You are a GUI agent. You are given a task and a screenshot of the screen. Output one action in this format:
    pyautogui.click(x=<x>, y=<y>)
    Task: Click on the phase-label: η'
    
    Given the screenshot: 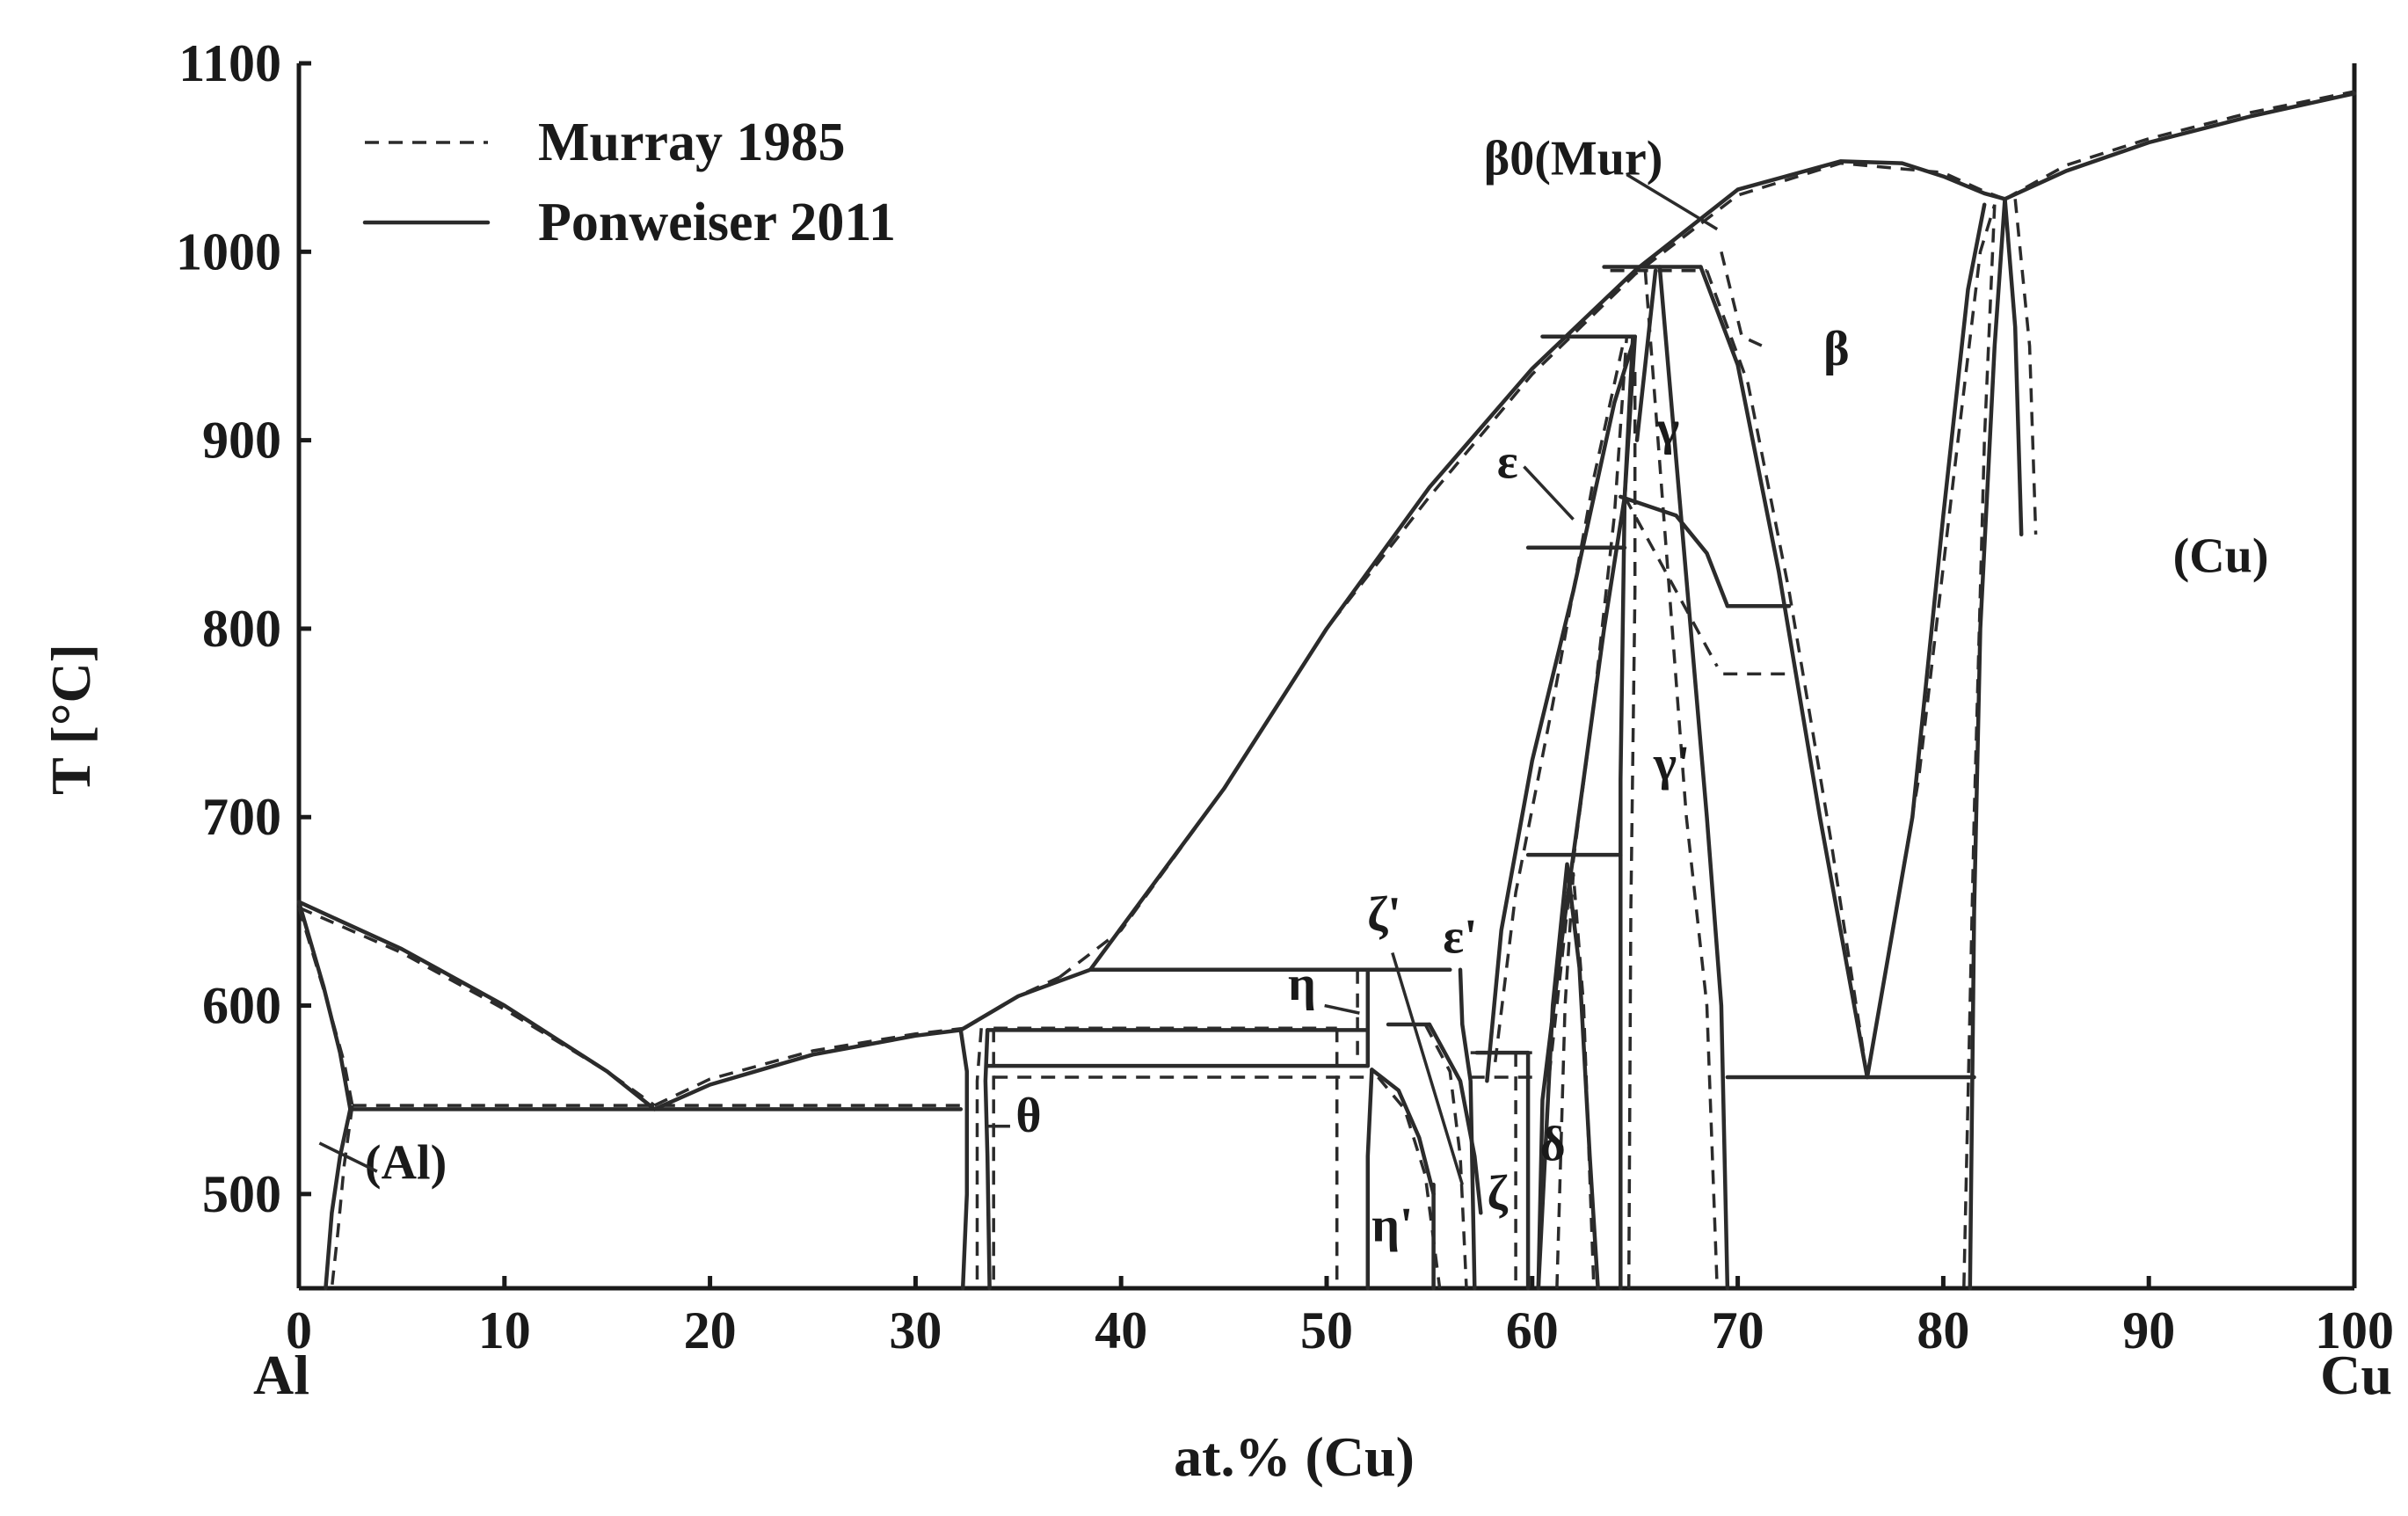 What is the action you would take?
    pyautogui.click(x=1392, y=1225)
    